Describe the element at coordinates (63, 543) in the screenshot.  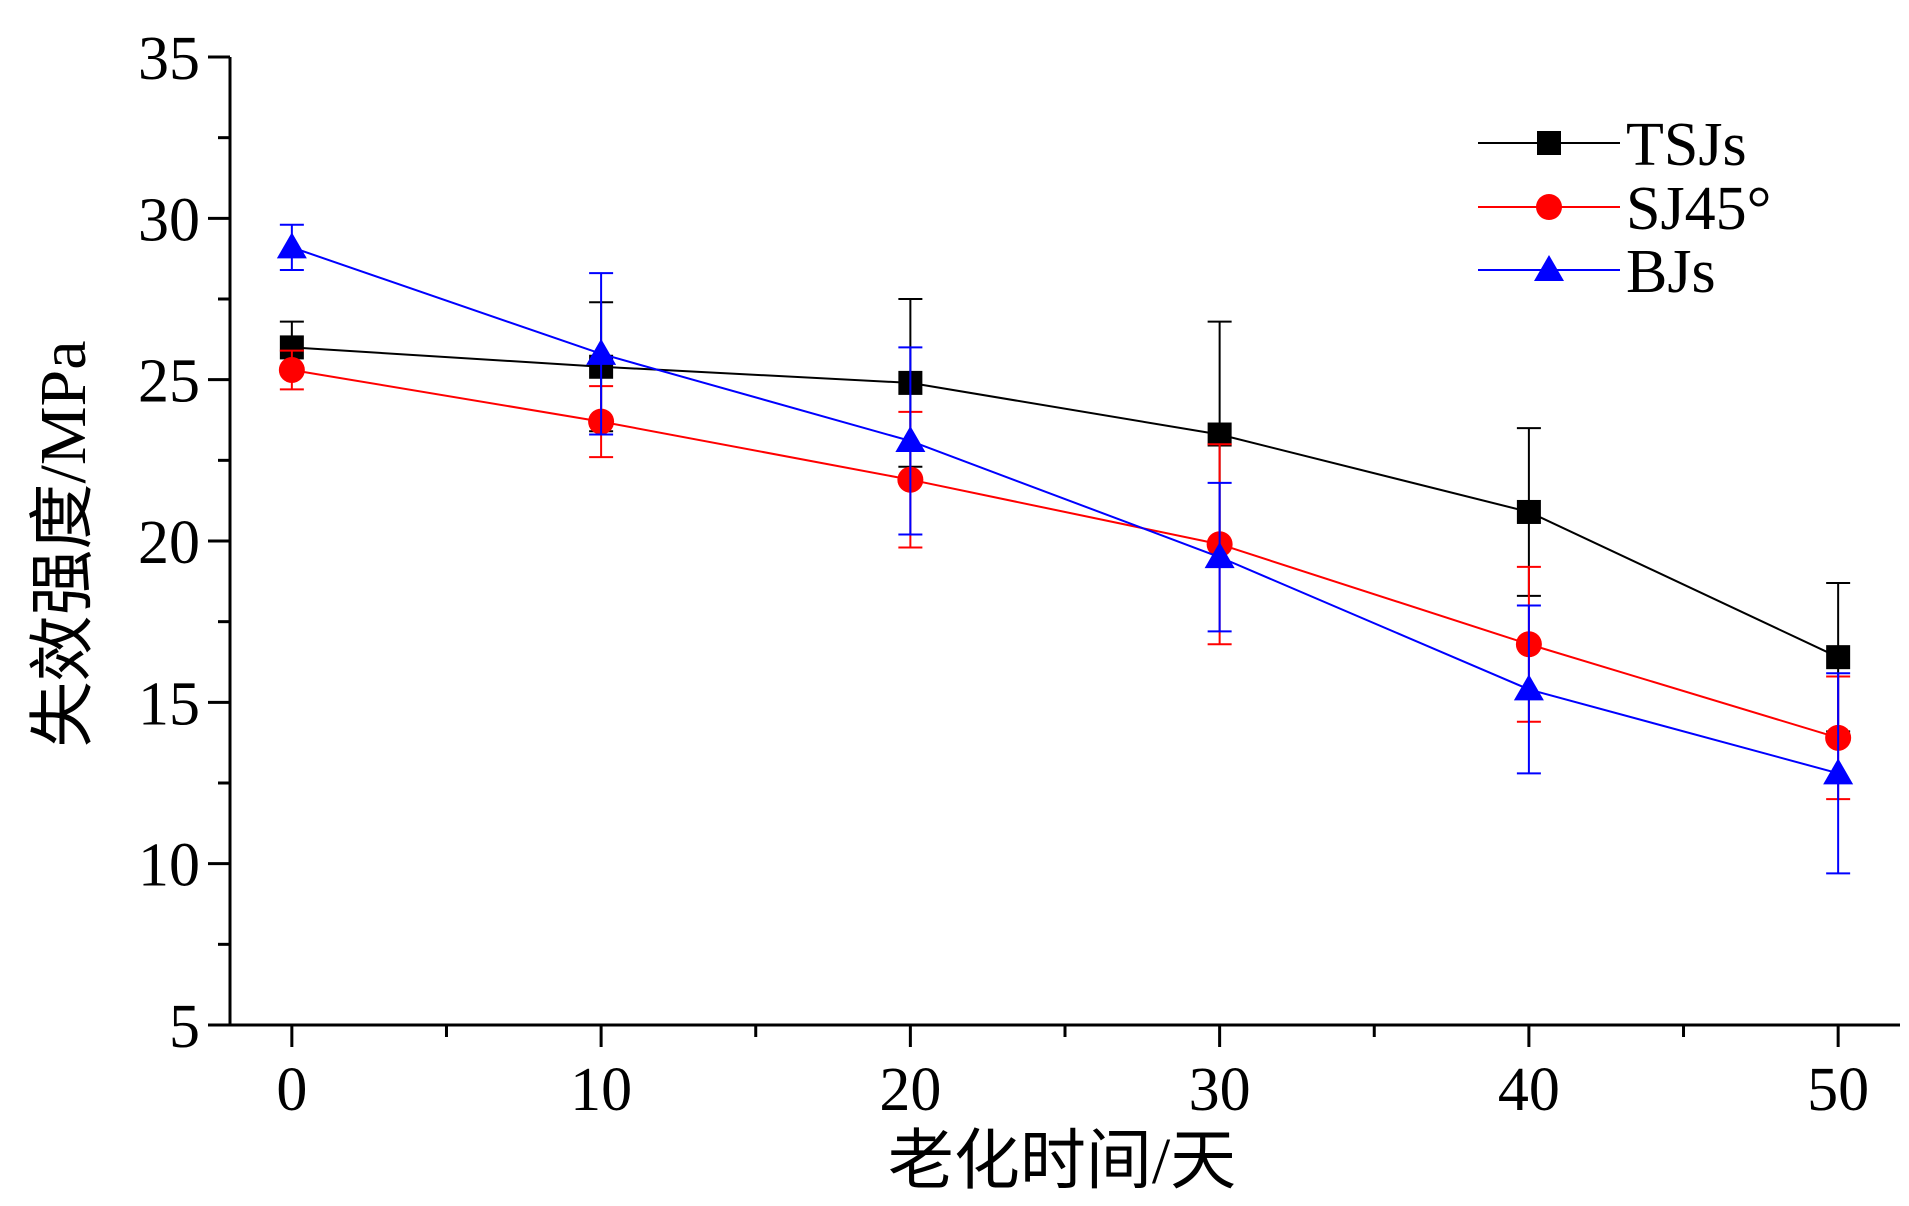
I see `y-axis-title: 失效强度/MPa` at that location.